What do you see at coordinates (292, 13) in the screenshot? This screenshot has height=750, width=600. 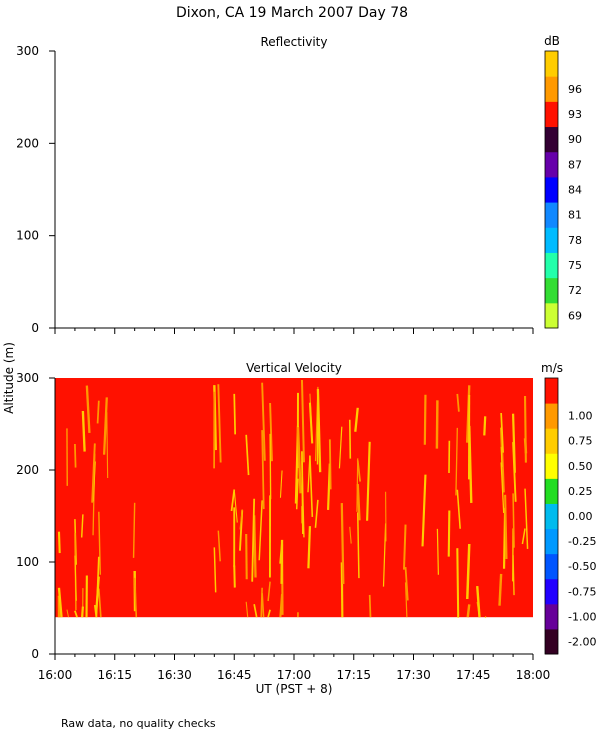 I see `figure-title: Dixon, CA 19 March 2007 Day 78` at bounding box center [292, 13].